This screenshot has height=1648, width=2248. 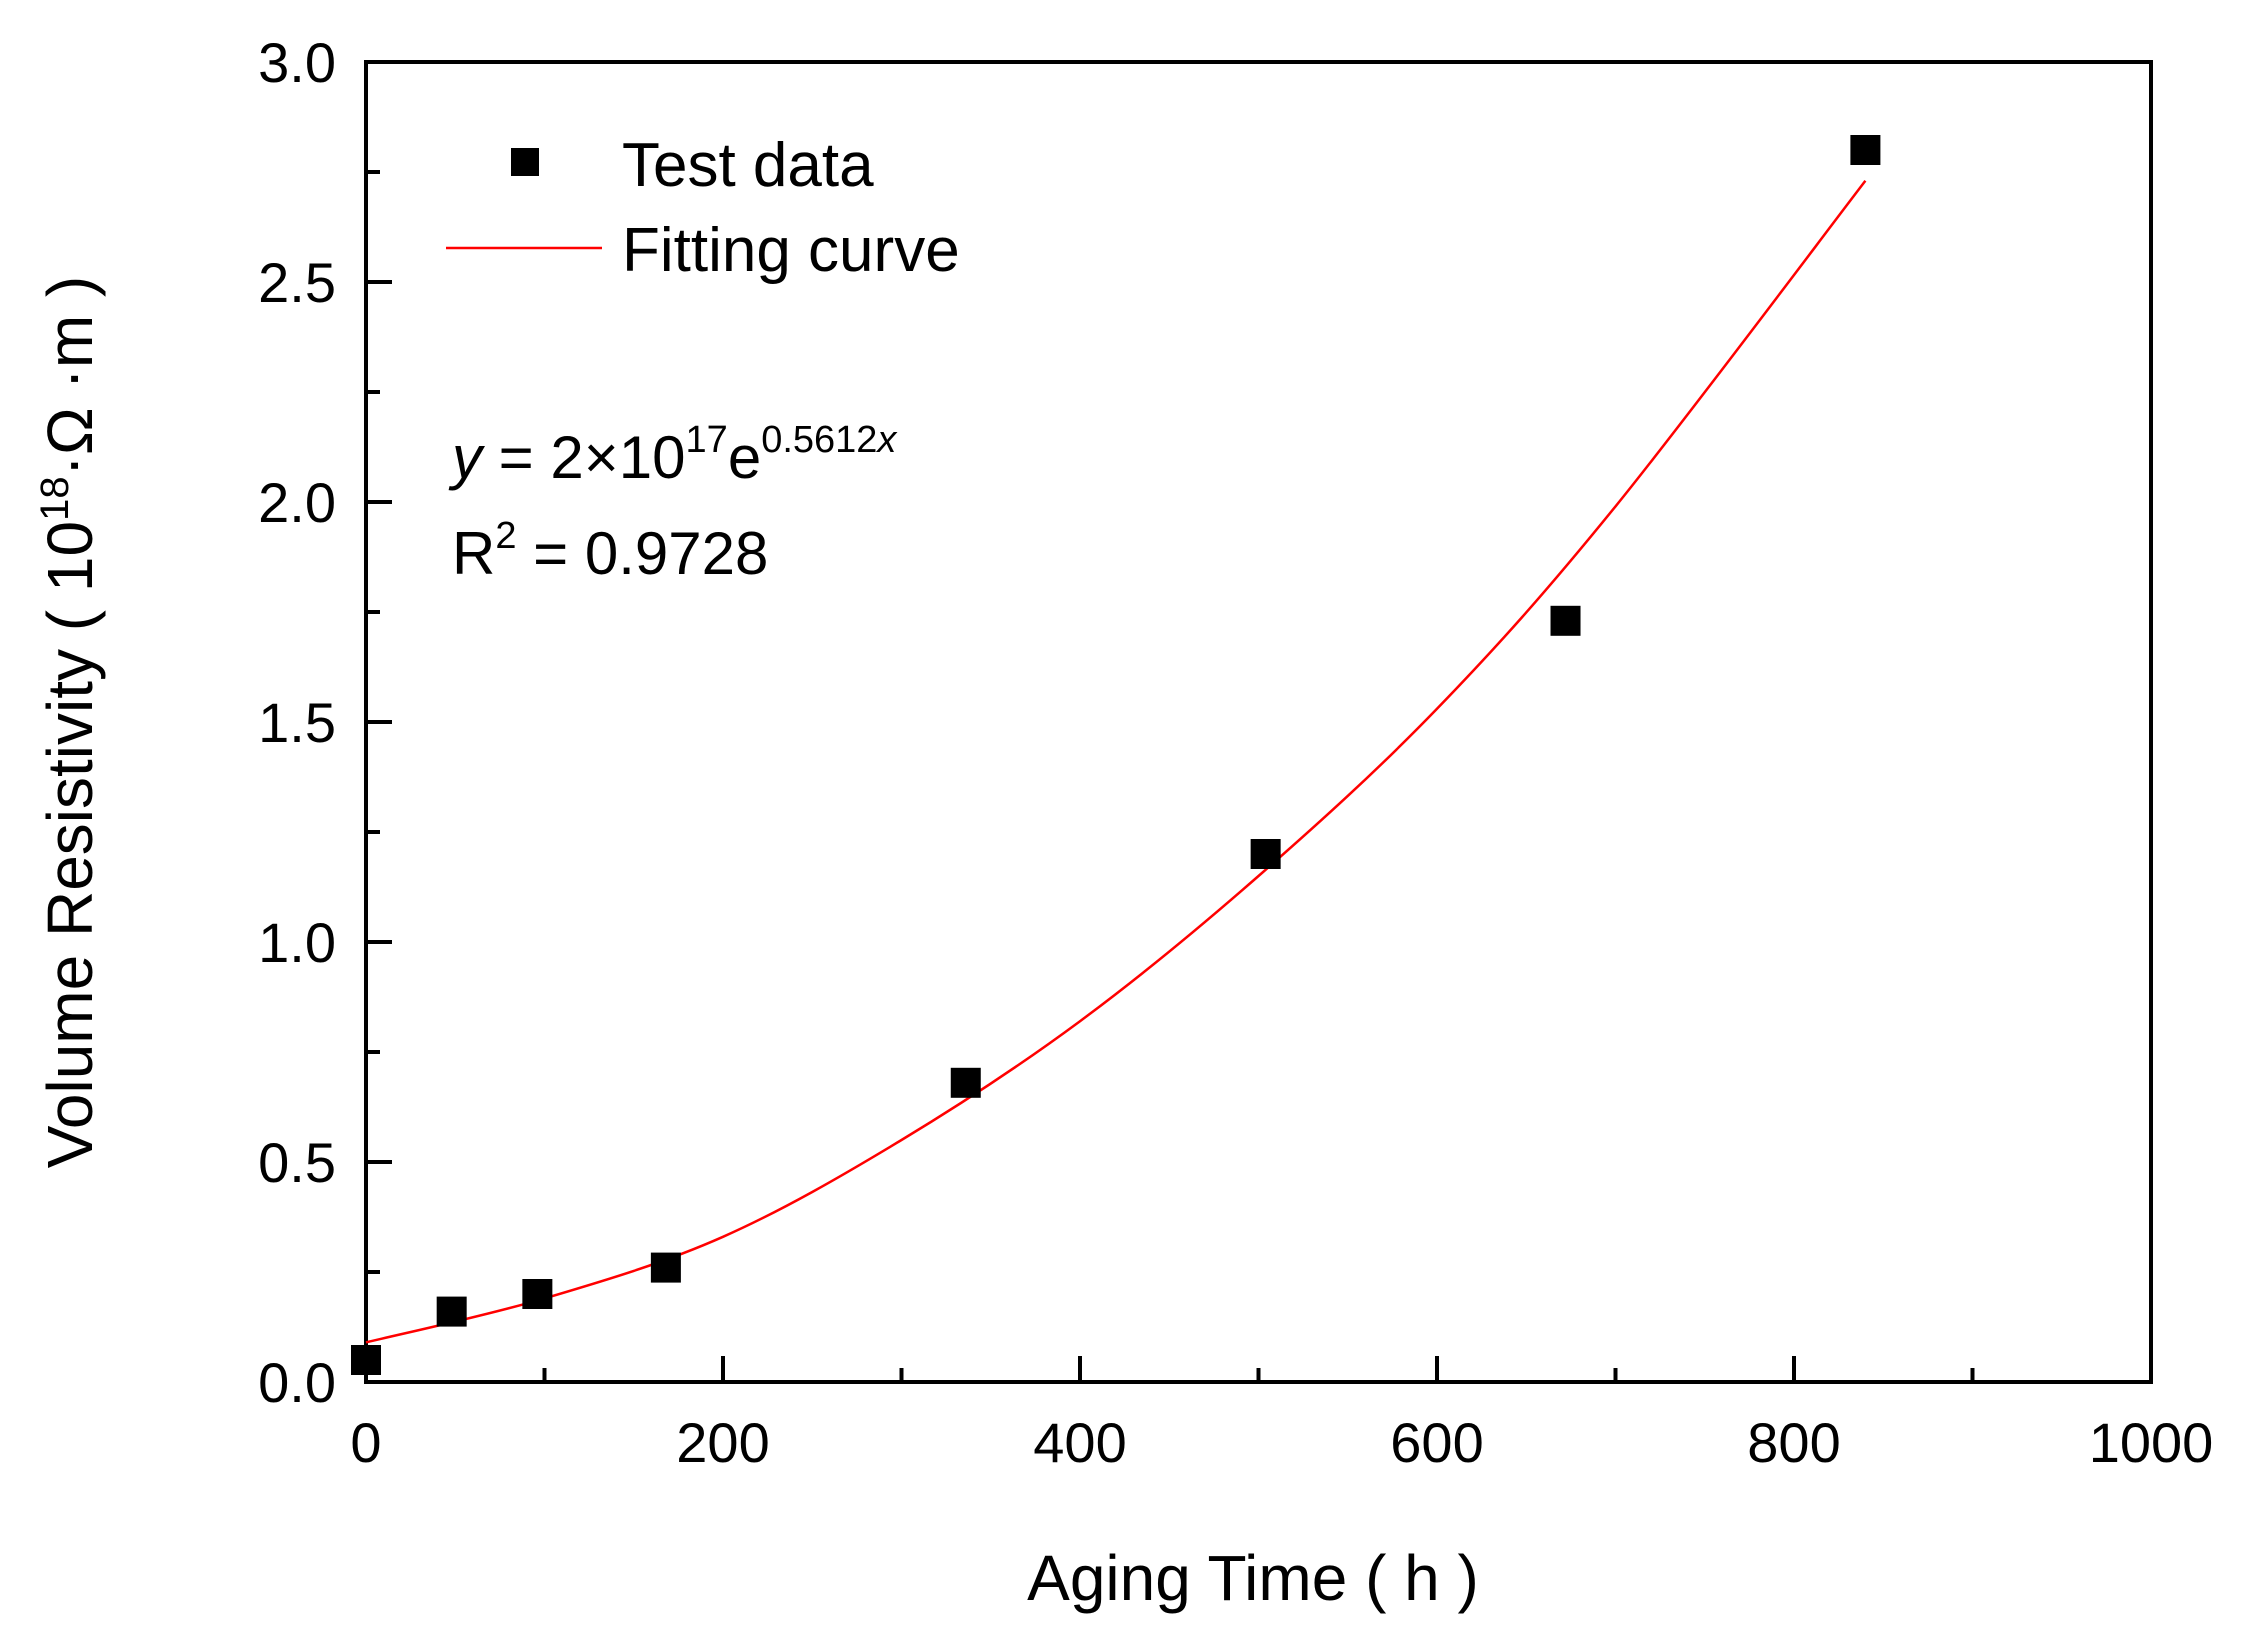 What do you see at coordinates (791, 250) in the screenshot?
I see `legend-label-fitting-curve: Fitting curve` at bounding box center [791, 250].